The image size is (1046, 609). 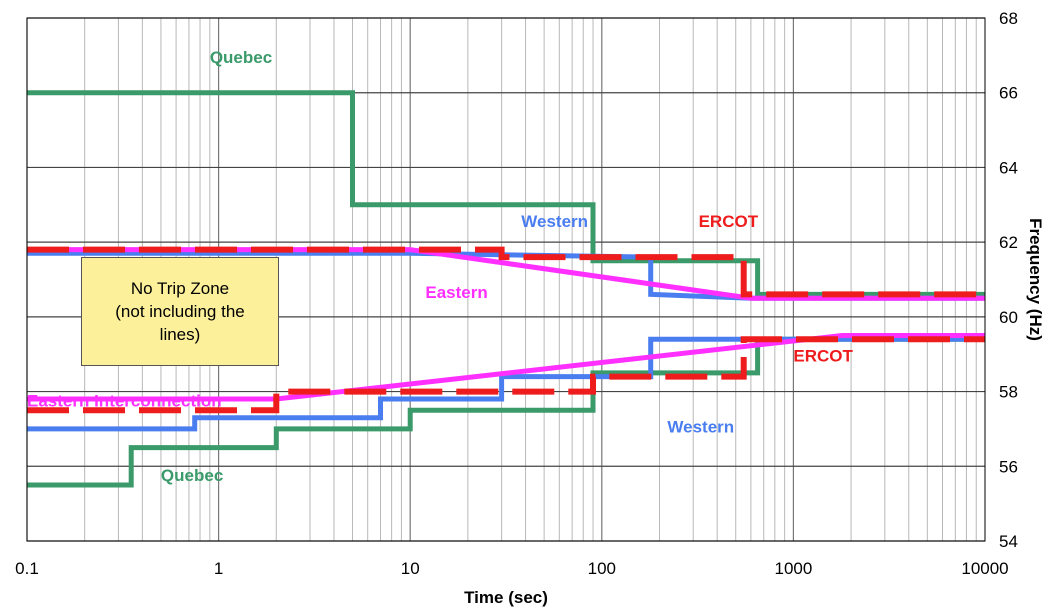 I want to click on label-eastern-interconnection: Eastern Interconnection, so click(x=124, y=401).